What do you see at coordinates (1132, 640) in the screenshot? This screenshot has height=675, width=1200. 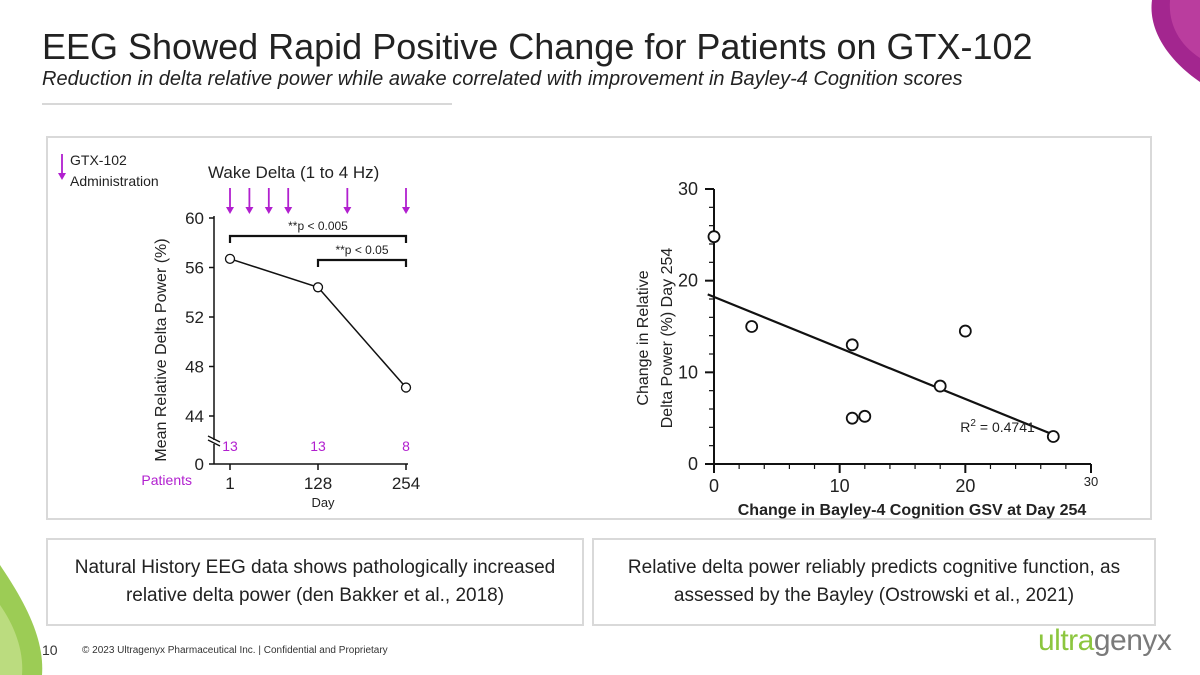 I see `logo-part-genyx: genyx` at bounding box center [1132, 640].